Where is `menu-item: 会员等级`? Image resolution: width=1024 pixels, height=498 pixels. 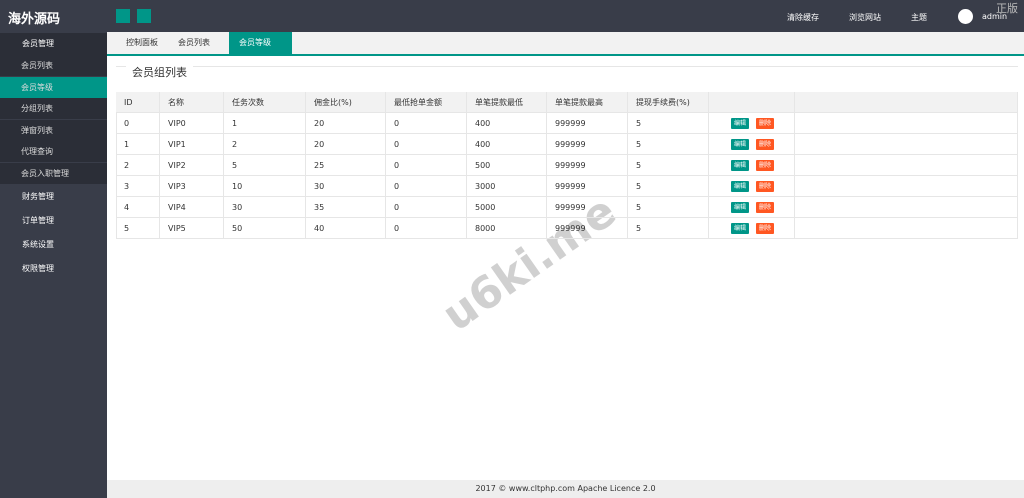
menu-item: 会员等级 is located at coordinates (53, 87).